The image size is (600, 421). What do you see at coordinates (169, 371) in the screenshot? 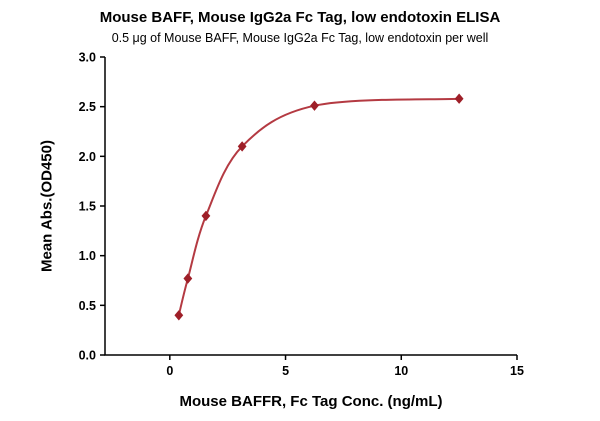
I see `x-tick-label: 0` at bounding box center [169, 371].